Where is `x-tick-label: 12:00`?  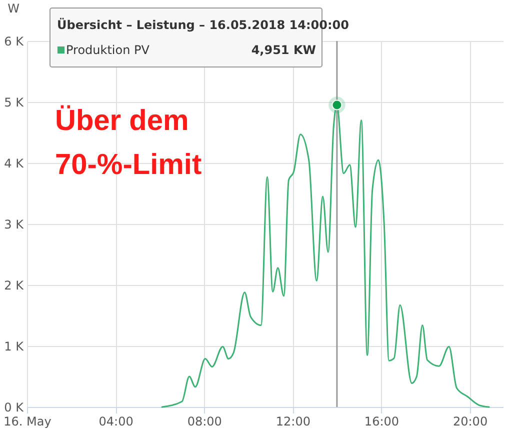
x-tick-label: 12:00 is located at coordinates (293, 421).